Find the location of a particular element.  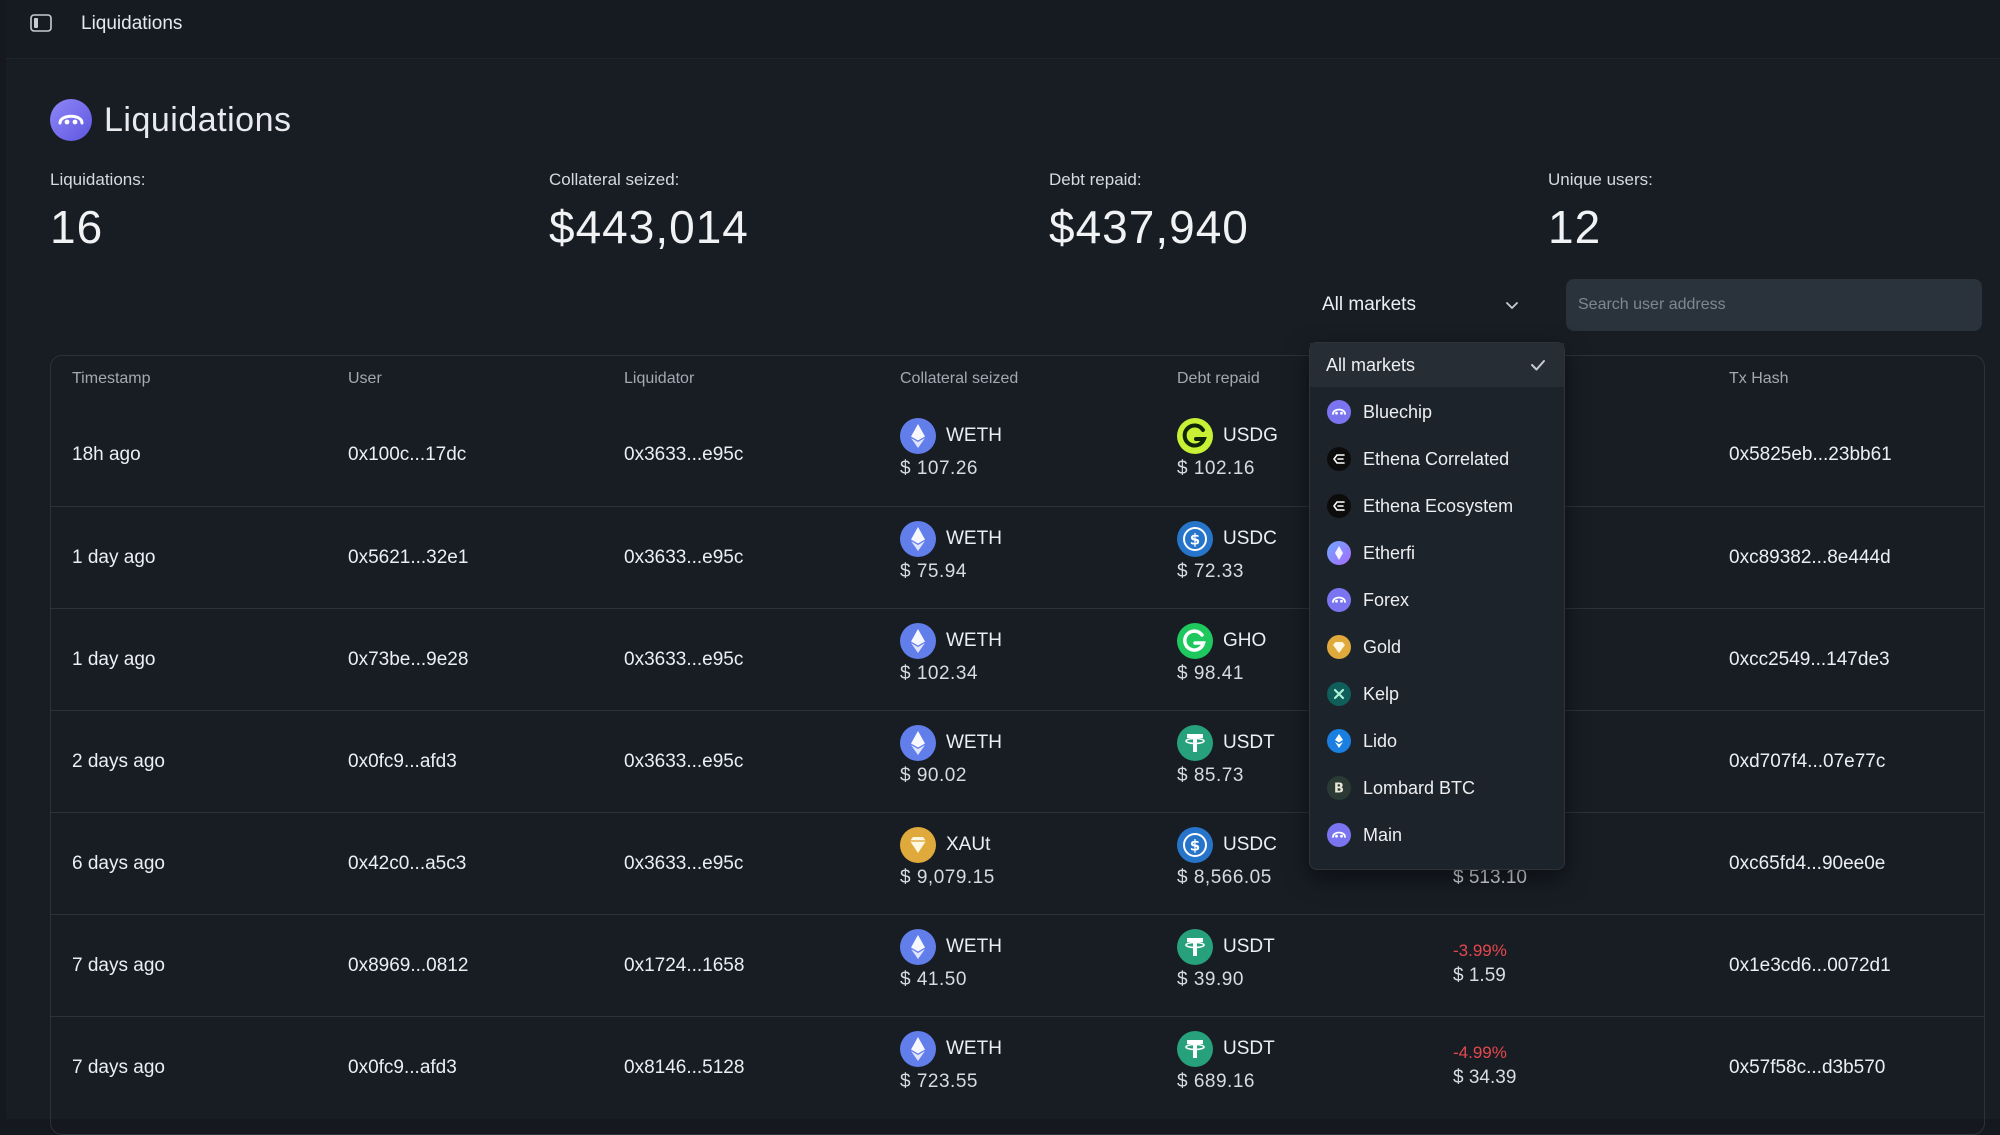

market-option-forex: Forex is located at coordinates (1437, 600).